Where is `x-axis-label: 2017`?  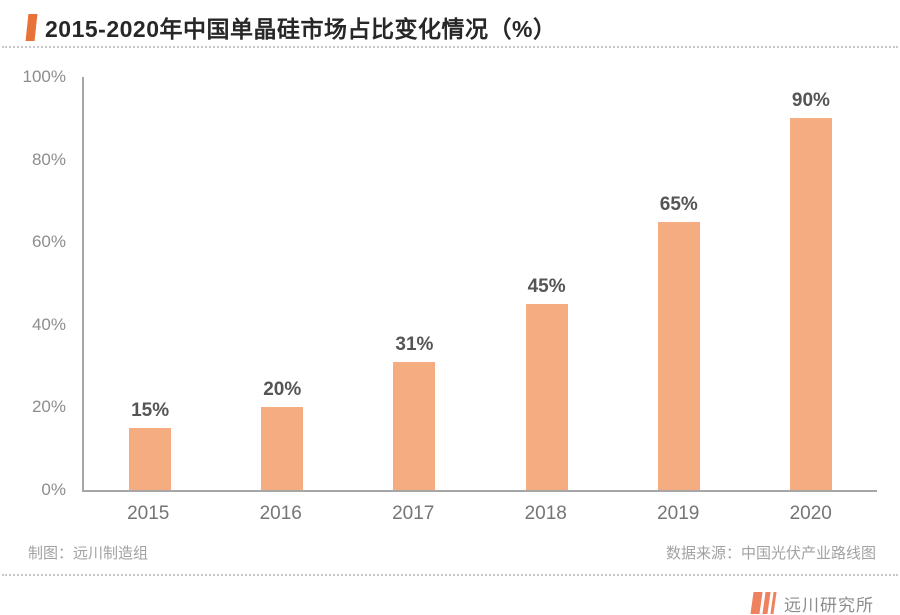 x-axis-label: 2017 is located at coordinates (413, 513).